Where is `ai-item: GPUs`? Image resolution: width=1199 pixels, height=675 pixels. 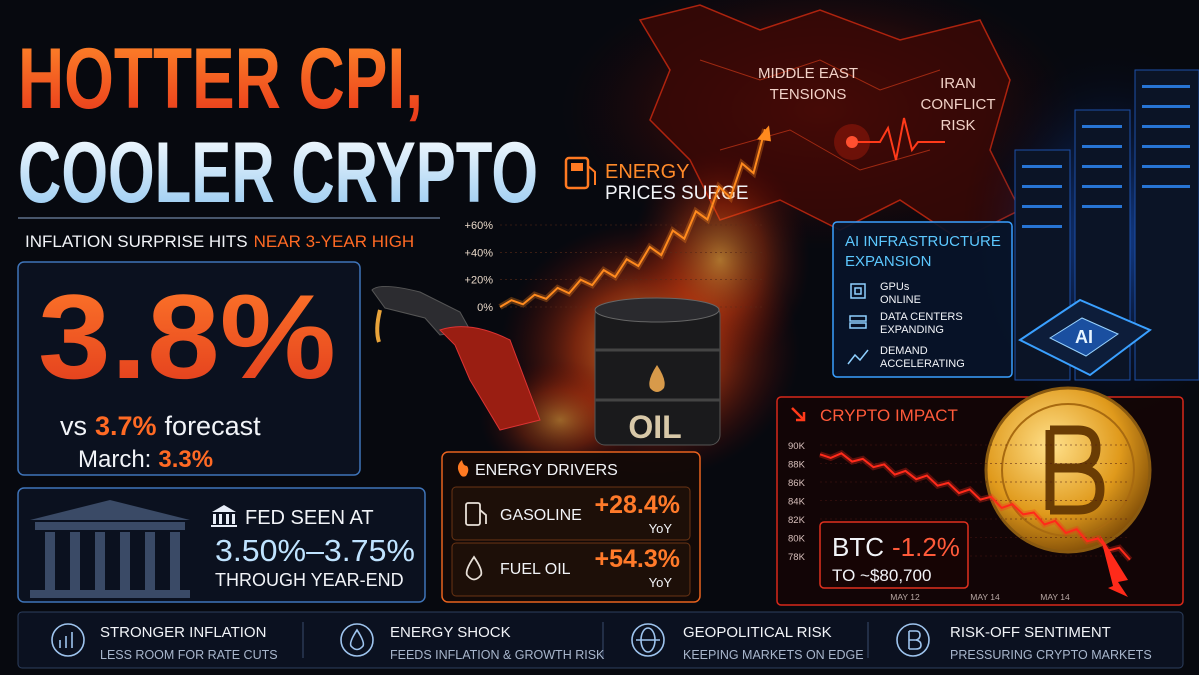
ai-item: GPUs is located at coordinates (895, 287).